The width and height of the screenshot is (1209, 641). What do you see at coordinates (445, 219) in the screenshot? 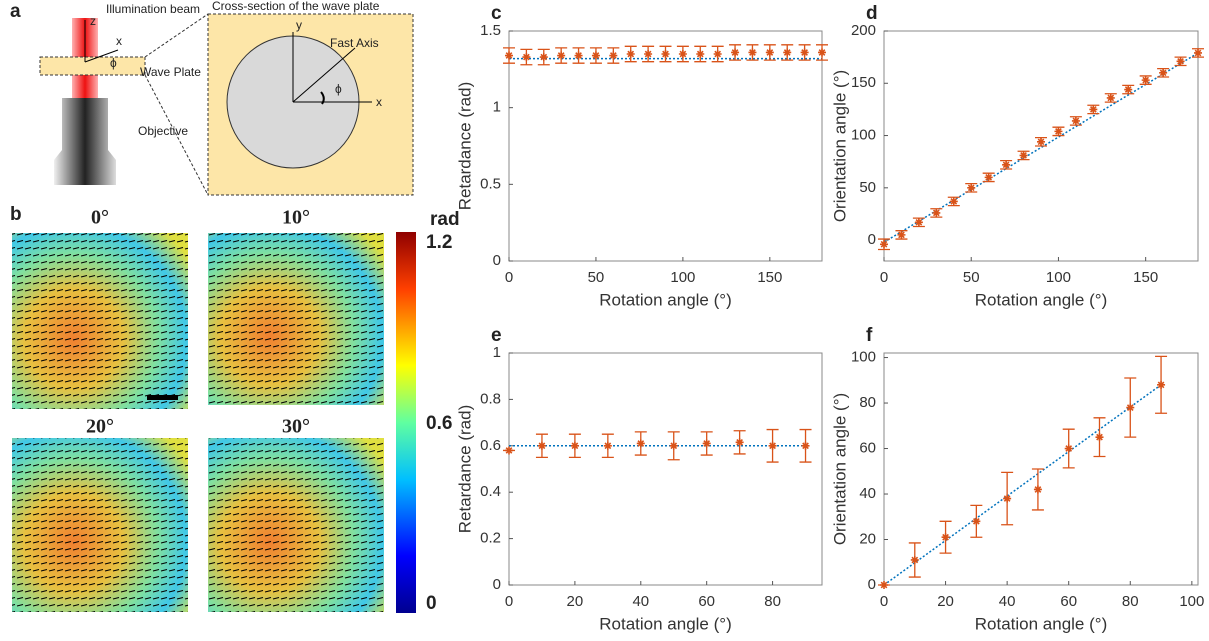
I see `colorbar-label: rad` at bounding box center [445, 219].